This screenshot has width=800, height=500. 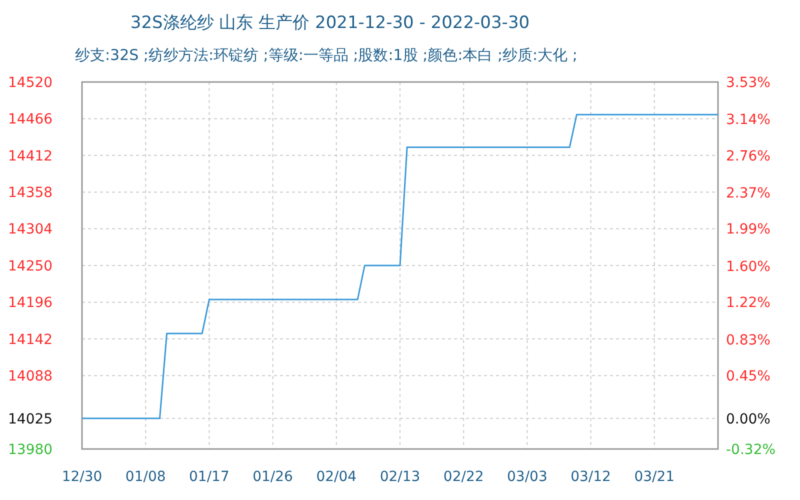 I want to click on y-tick-label: 14250, so click(x=30, y=266).